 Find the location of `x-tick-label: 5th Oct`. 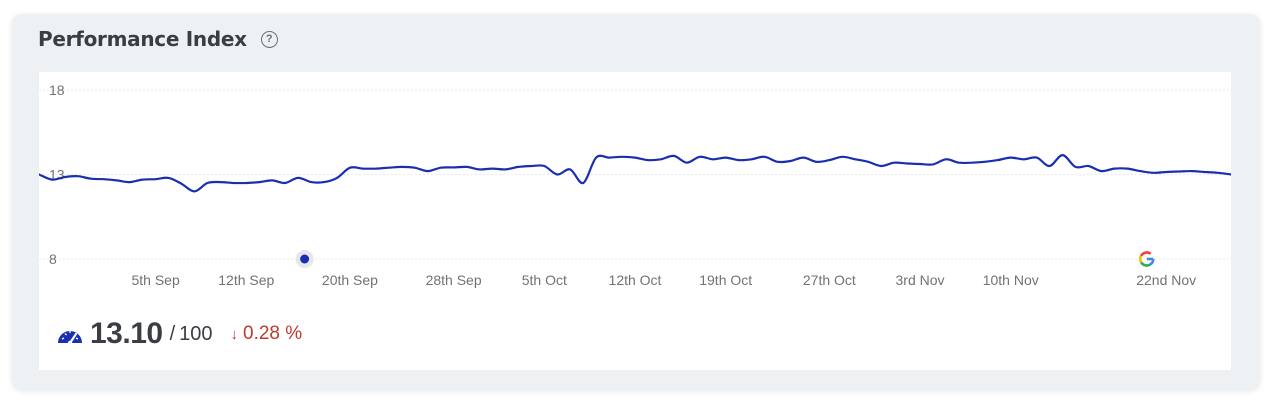

x-tick-label: 5th Oct is located at coordinates (544, 280).